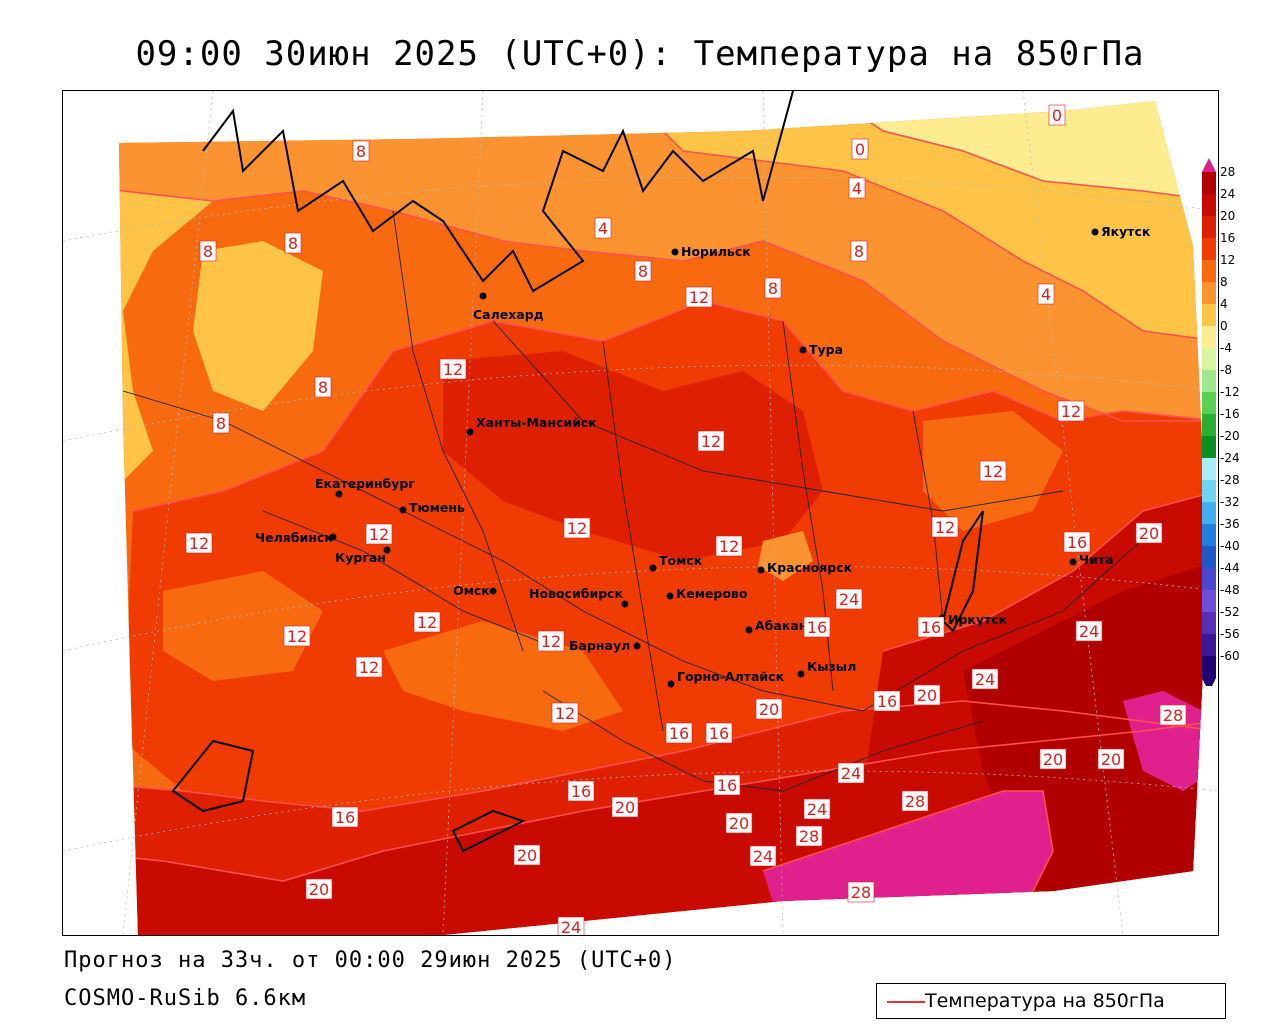  What do you see at coordinates (1230, 634) in the screenshot?
I see `colorbar-tick-label: -56` at bounding box center [1230, 634].